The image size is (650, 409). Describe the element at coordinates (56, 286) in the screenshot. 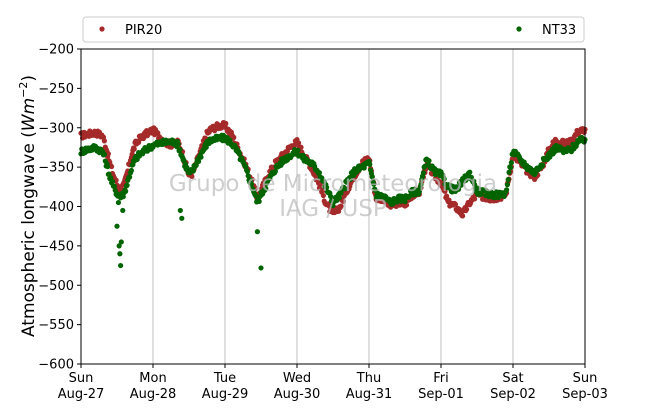

I see `y-tick-label: −500` at that location.